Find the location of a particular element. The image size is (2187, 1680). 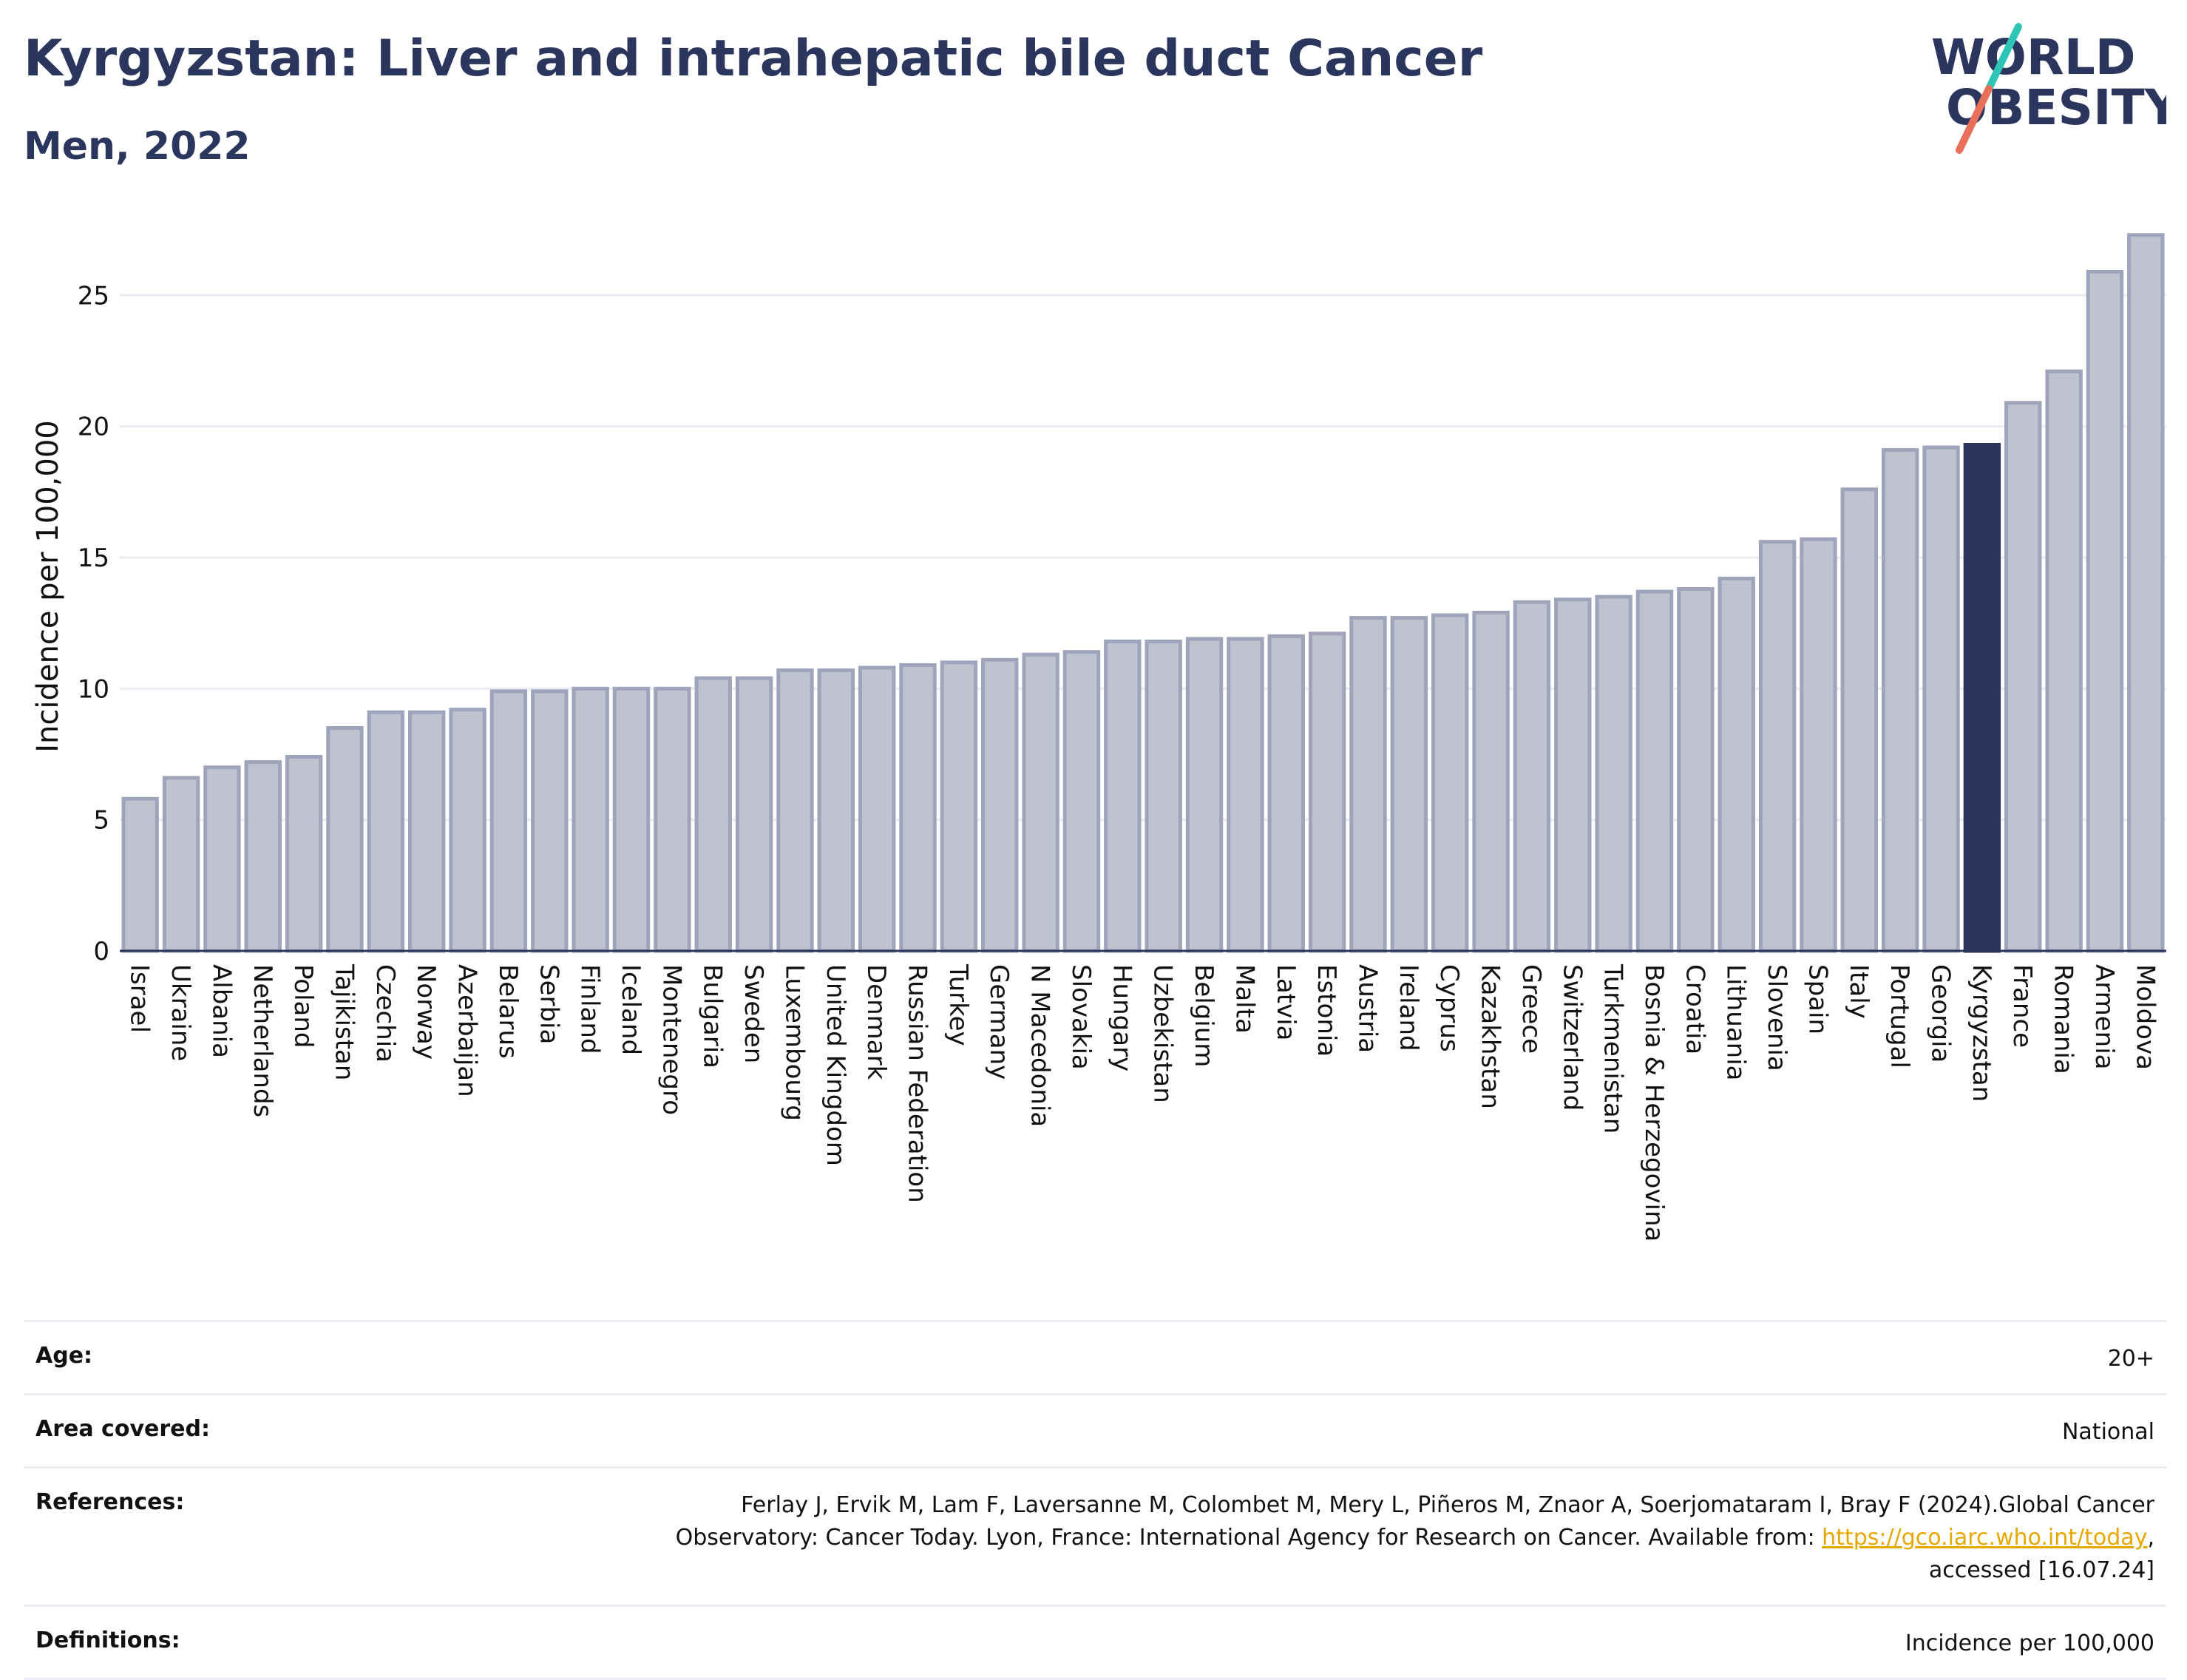

bar-czechia is located at coordinates (386, 832).